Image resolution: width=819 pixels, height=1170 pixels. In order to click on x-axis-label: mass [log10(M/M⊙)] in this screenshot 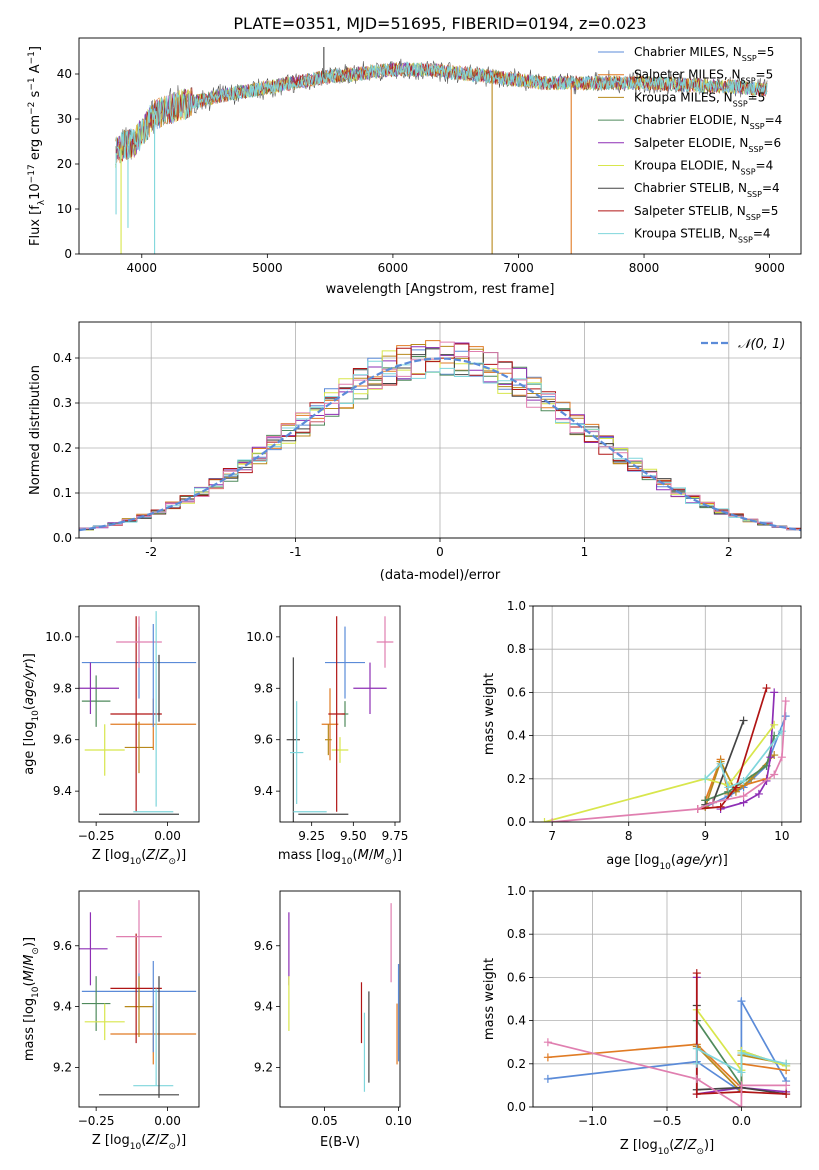, I will do `click(340, 857)`.